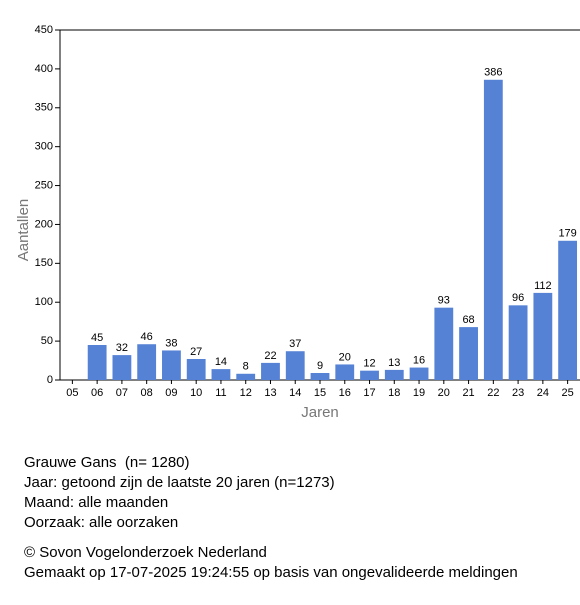  Describe the element at coordinates (345, 357) in the screenshot. I see `value-label: 20` at that location.